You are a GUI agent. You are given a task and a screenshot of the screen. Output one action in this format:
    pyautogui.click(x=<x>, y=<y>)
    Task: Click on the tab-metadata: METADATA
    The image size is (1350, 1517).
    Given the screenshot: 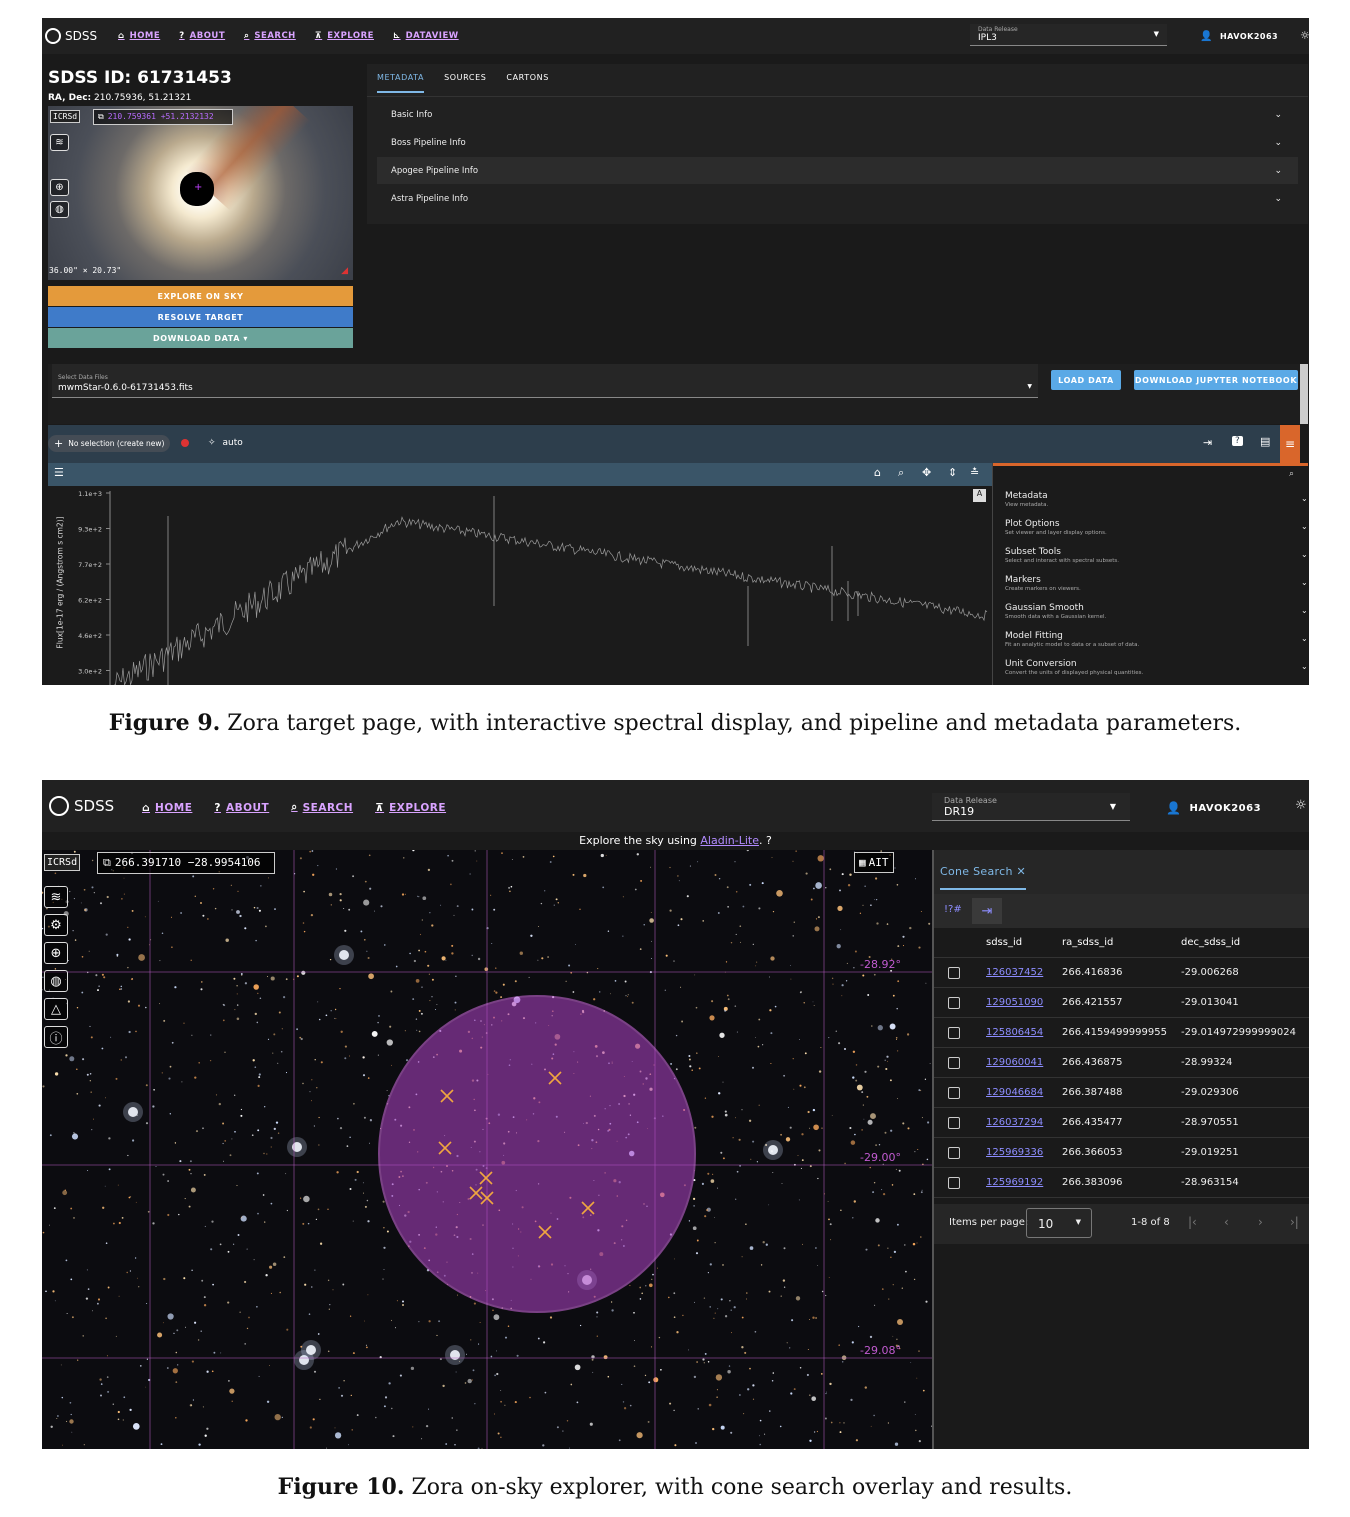 What is the action you would take?
    pyautogui.click(x=401, y=83)
    